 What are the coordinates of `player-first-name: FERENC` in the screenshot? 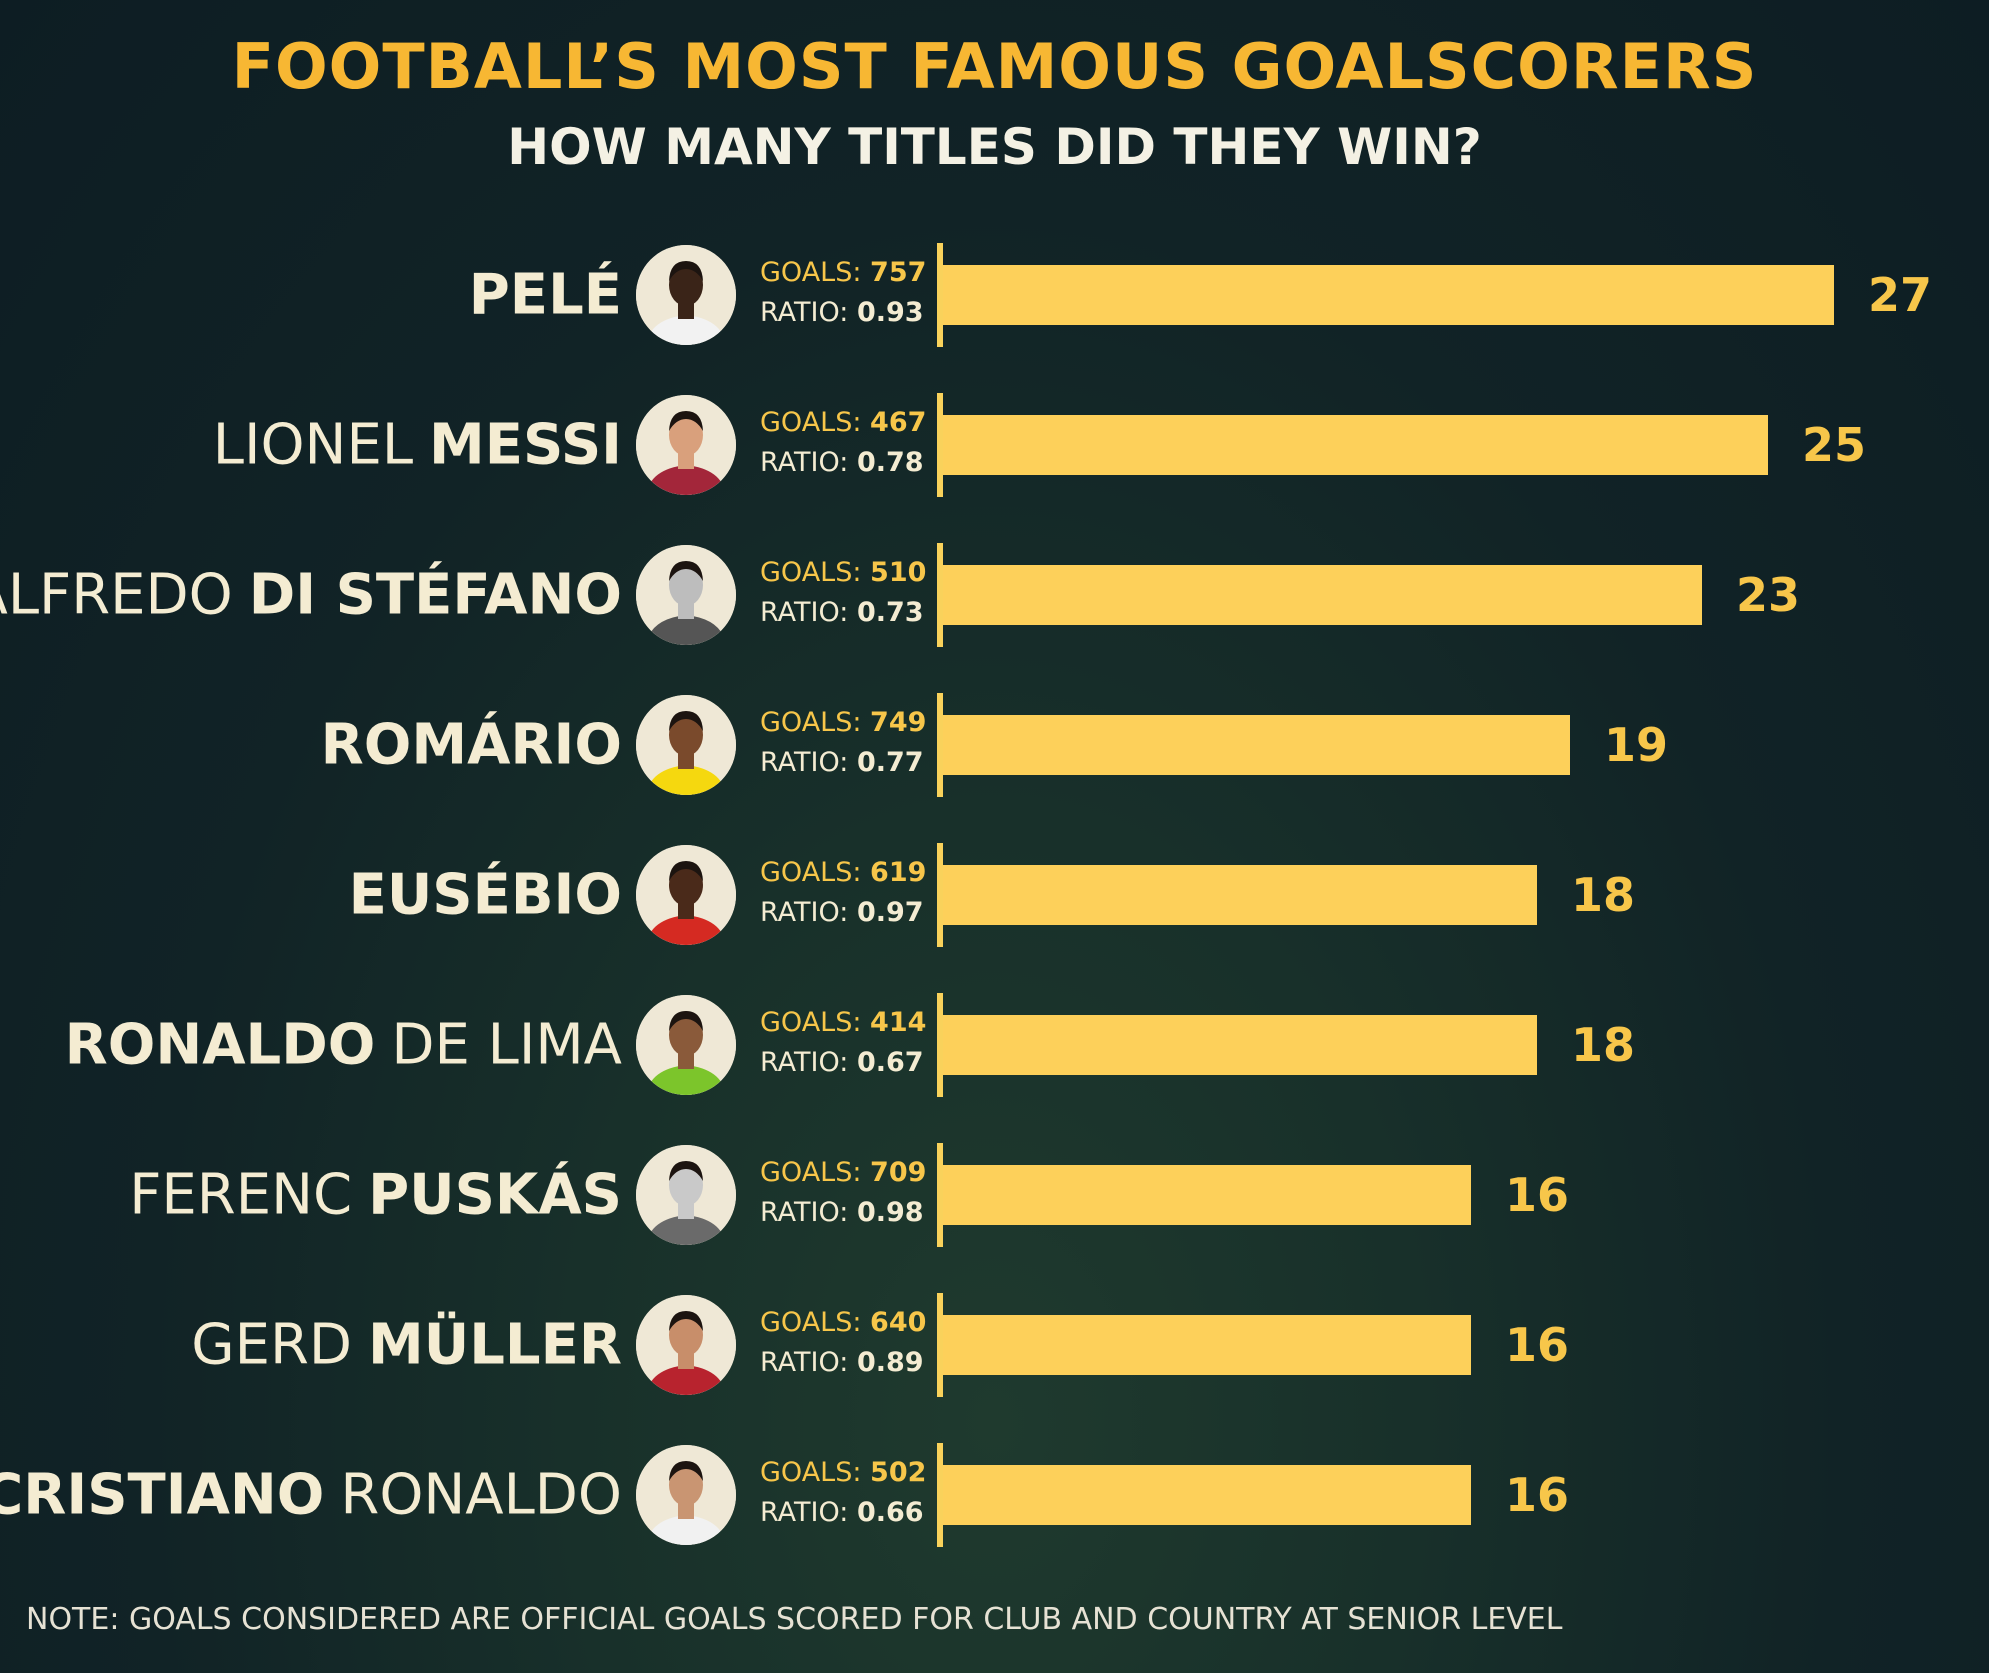 It's located at (241, 1195).